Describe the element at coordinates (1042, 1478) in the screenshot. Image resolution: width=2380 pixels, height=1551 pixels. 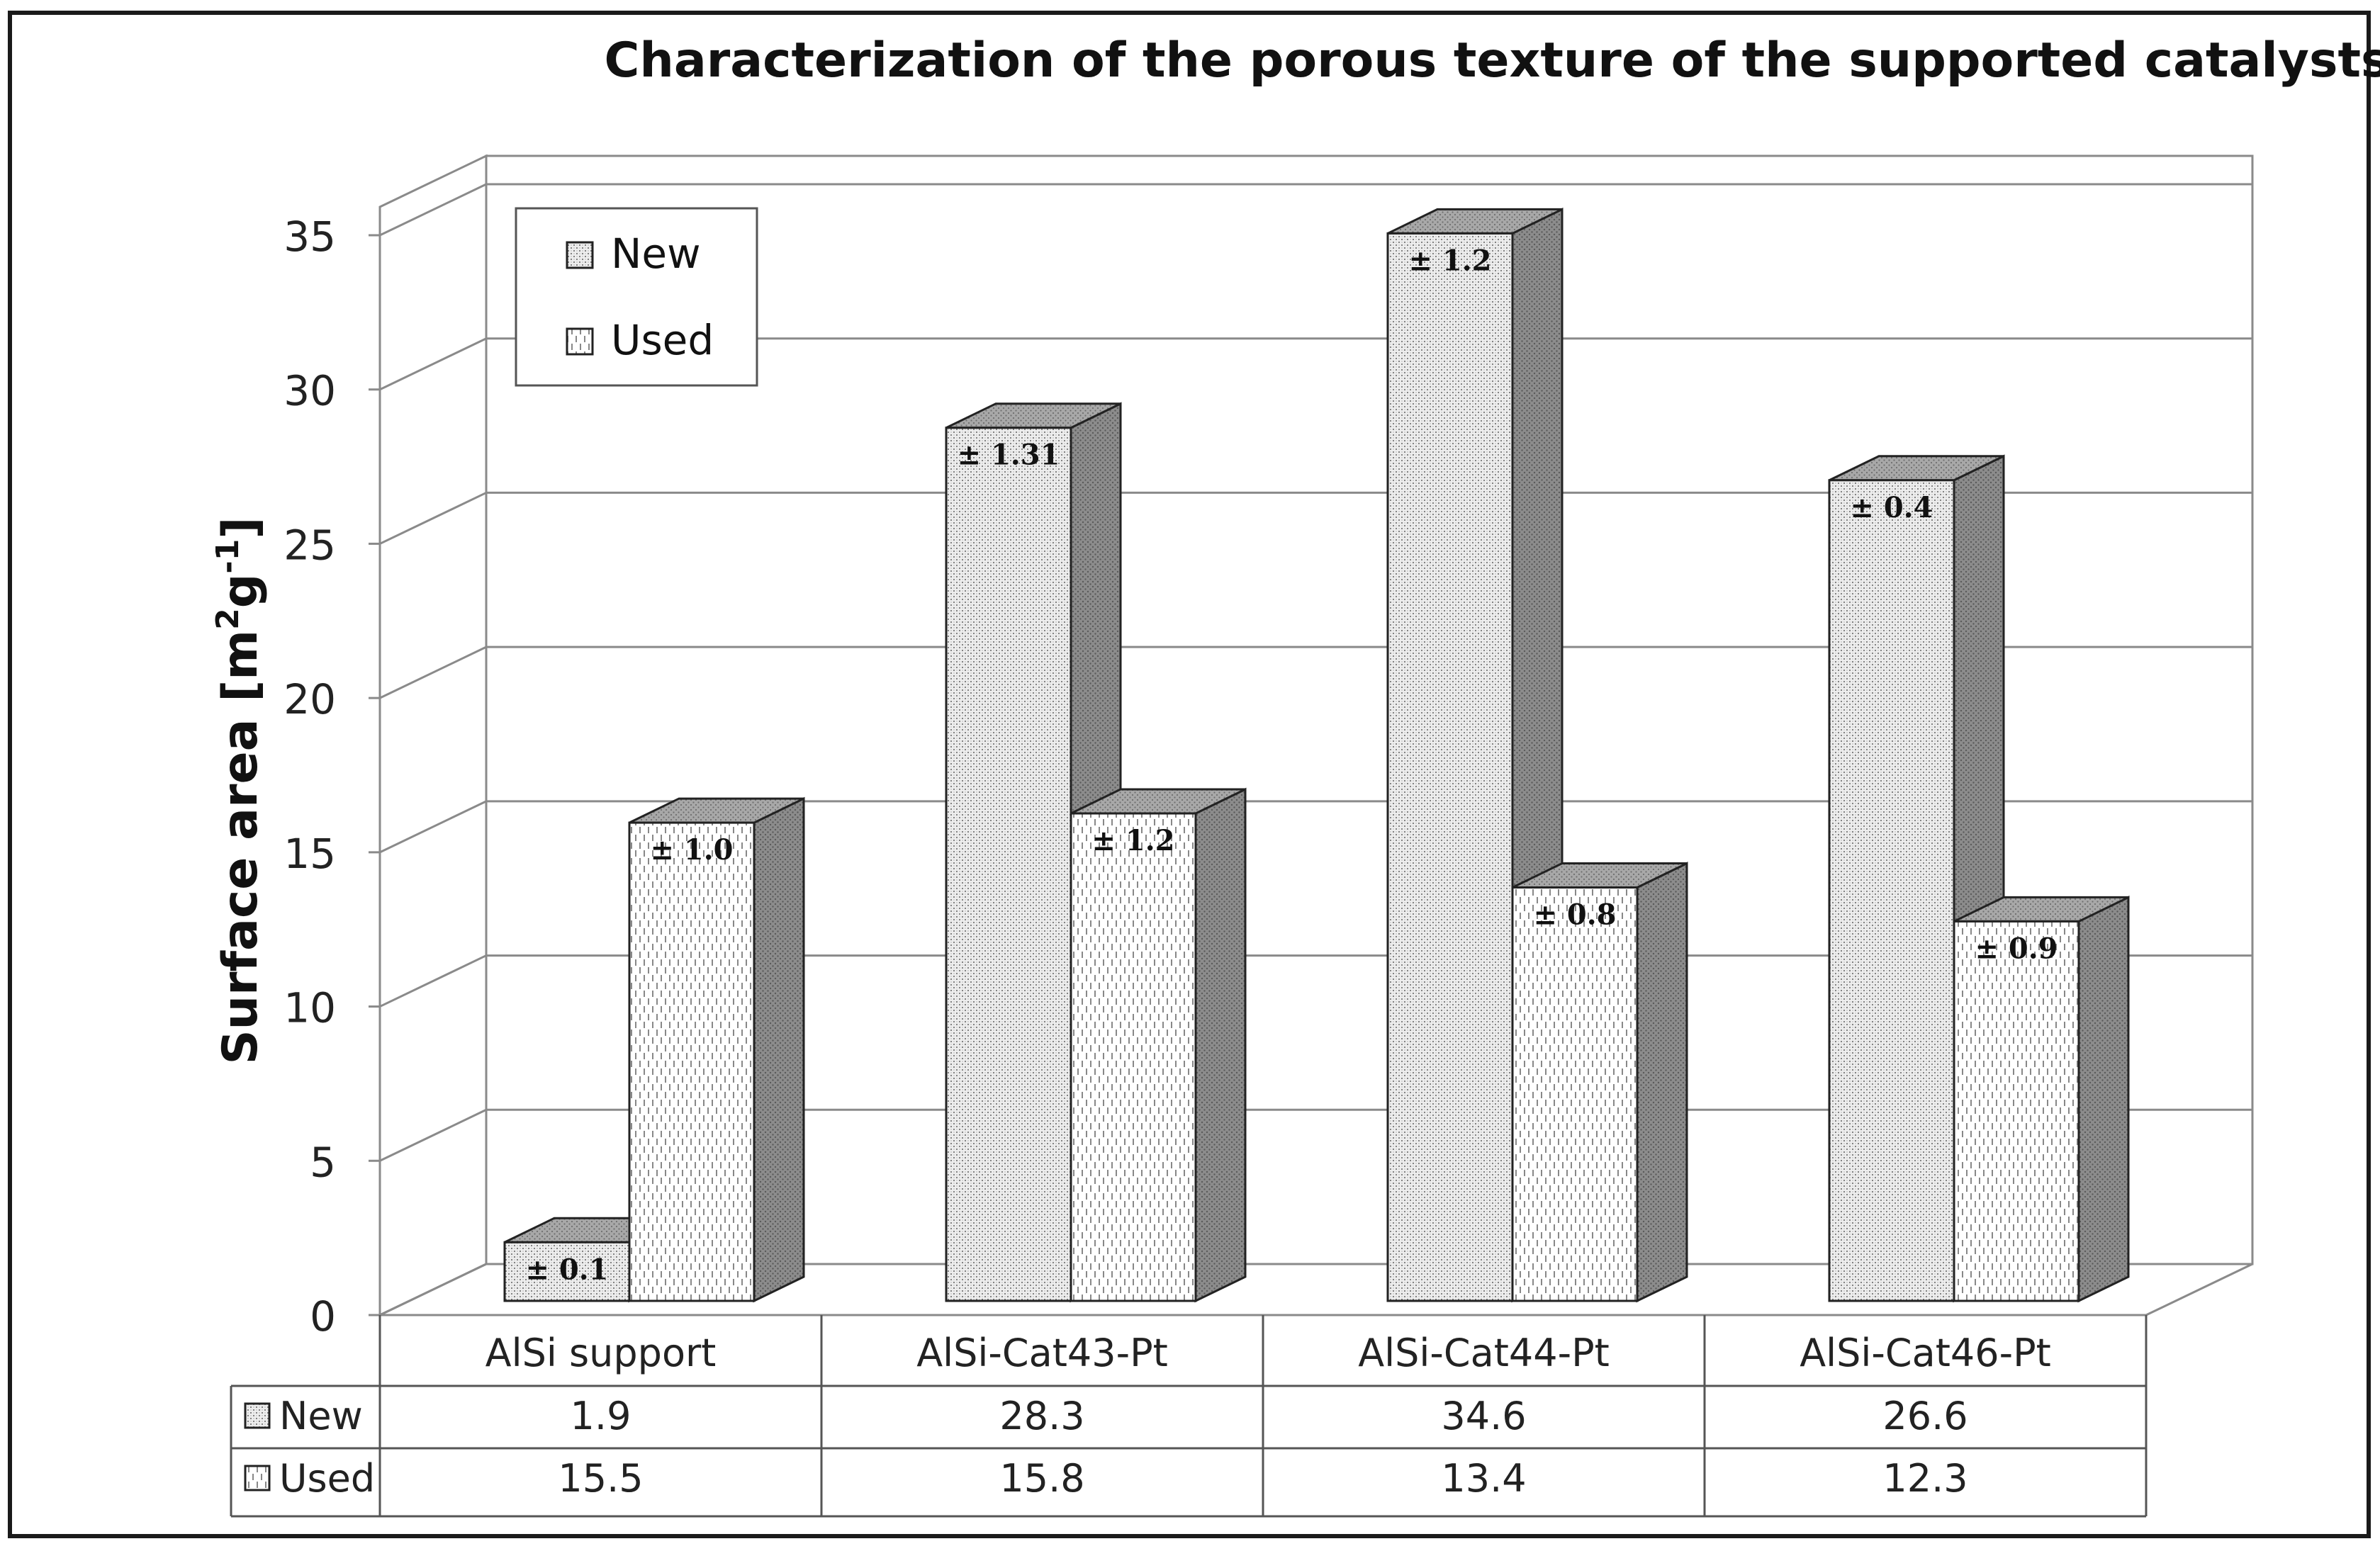
I see `table-cell-used-1: 15.8` at that location.